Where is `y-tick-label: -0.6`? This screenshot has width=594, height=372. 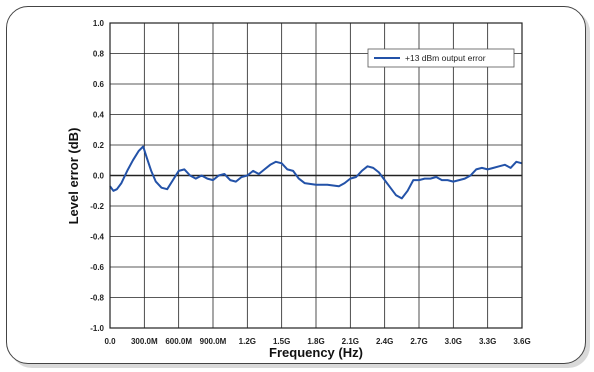 y-tick-label: -0.6 is located at coordinates (97, 267).